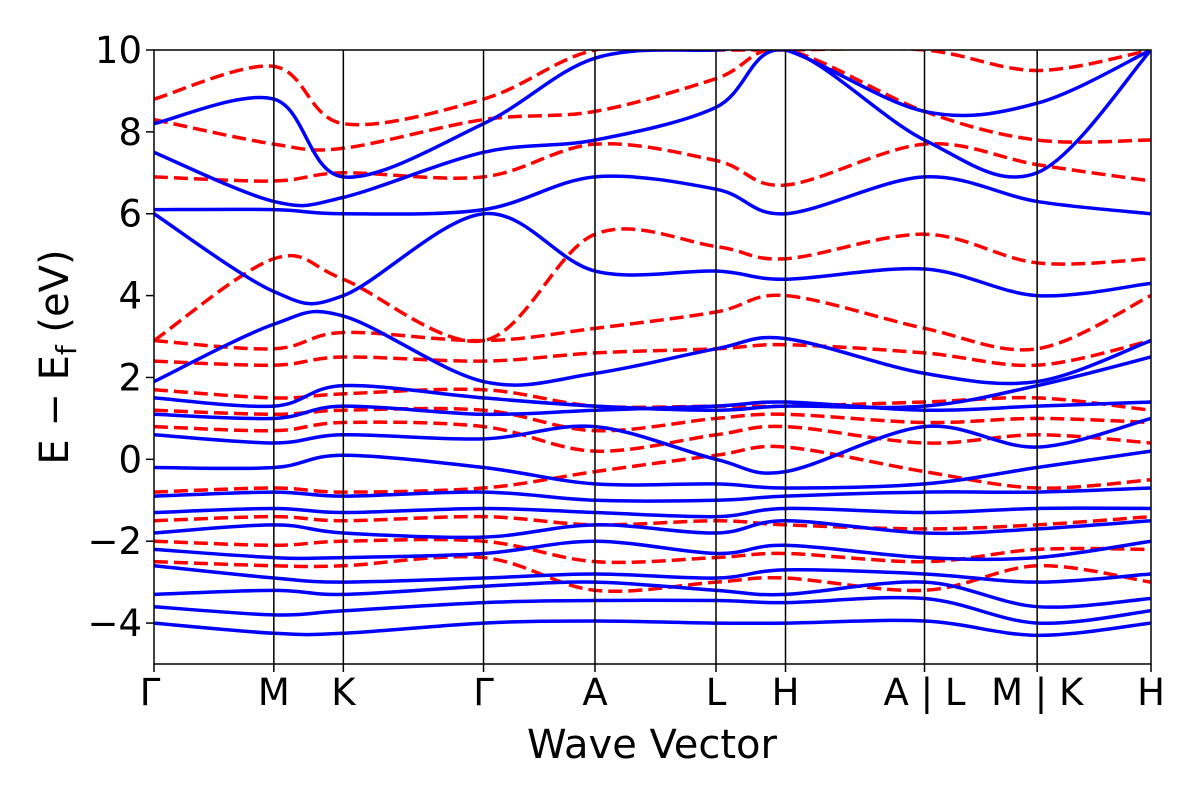 Image resolution: width=1200 pixels, height=805 pixels. Describe the element at coordinates (114, 623) in the screenshot. I see `y-tick-label: −4` at that location.